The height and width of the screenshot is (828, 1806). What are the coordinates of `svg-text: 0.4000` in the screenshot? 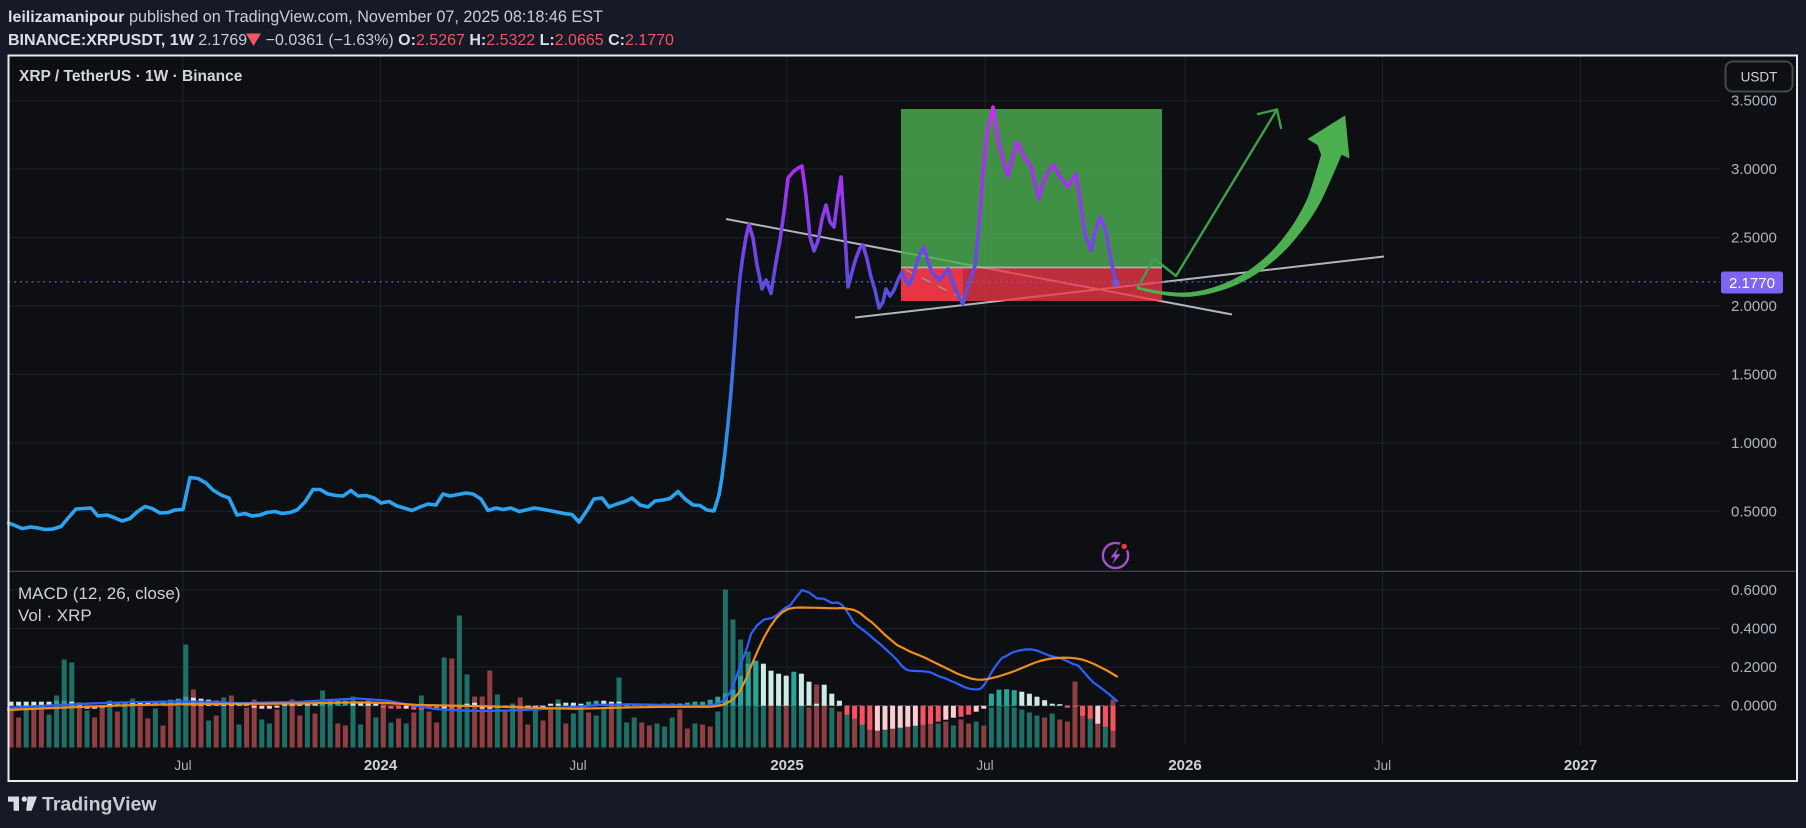 It's located at (1754, 629).